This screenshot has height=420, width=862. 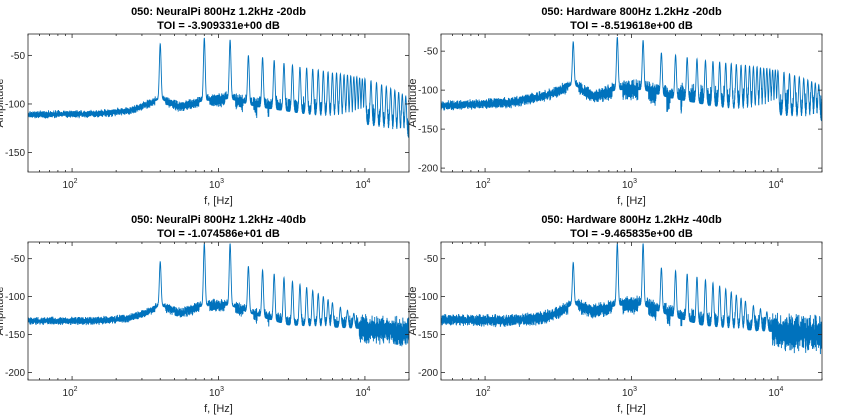 What do you see at coordinates (218, 220) in the screenshot?
I see `chart-title: 050: NeuralPi 800Hz 1.2kHz -40db` at bounding box center [218, 220].